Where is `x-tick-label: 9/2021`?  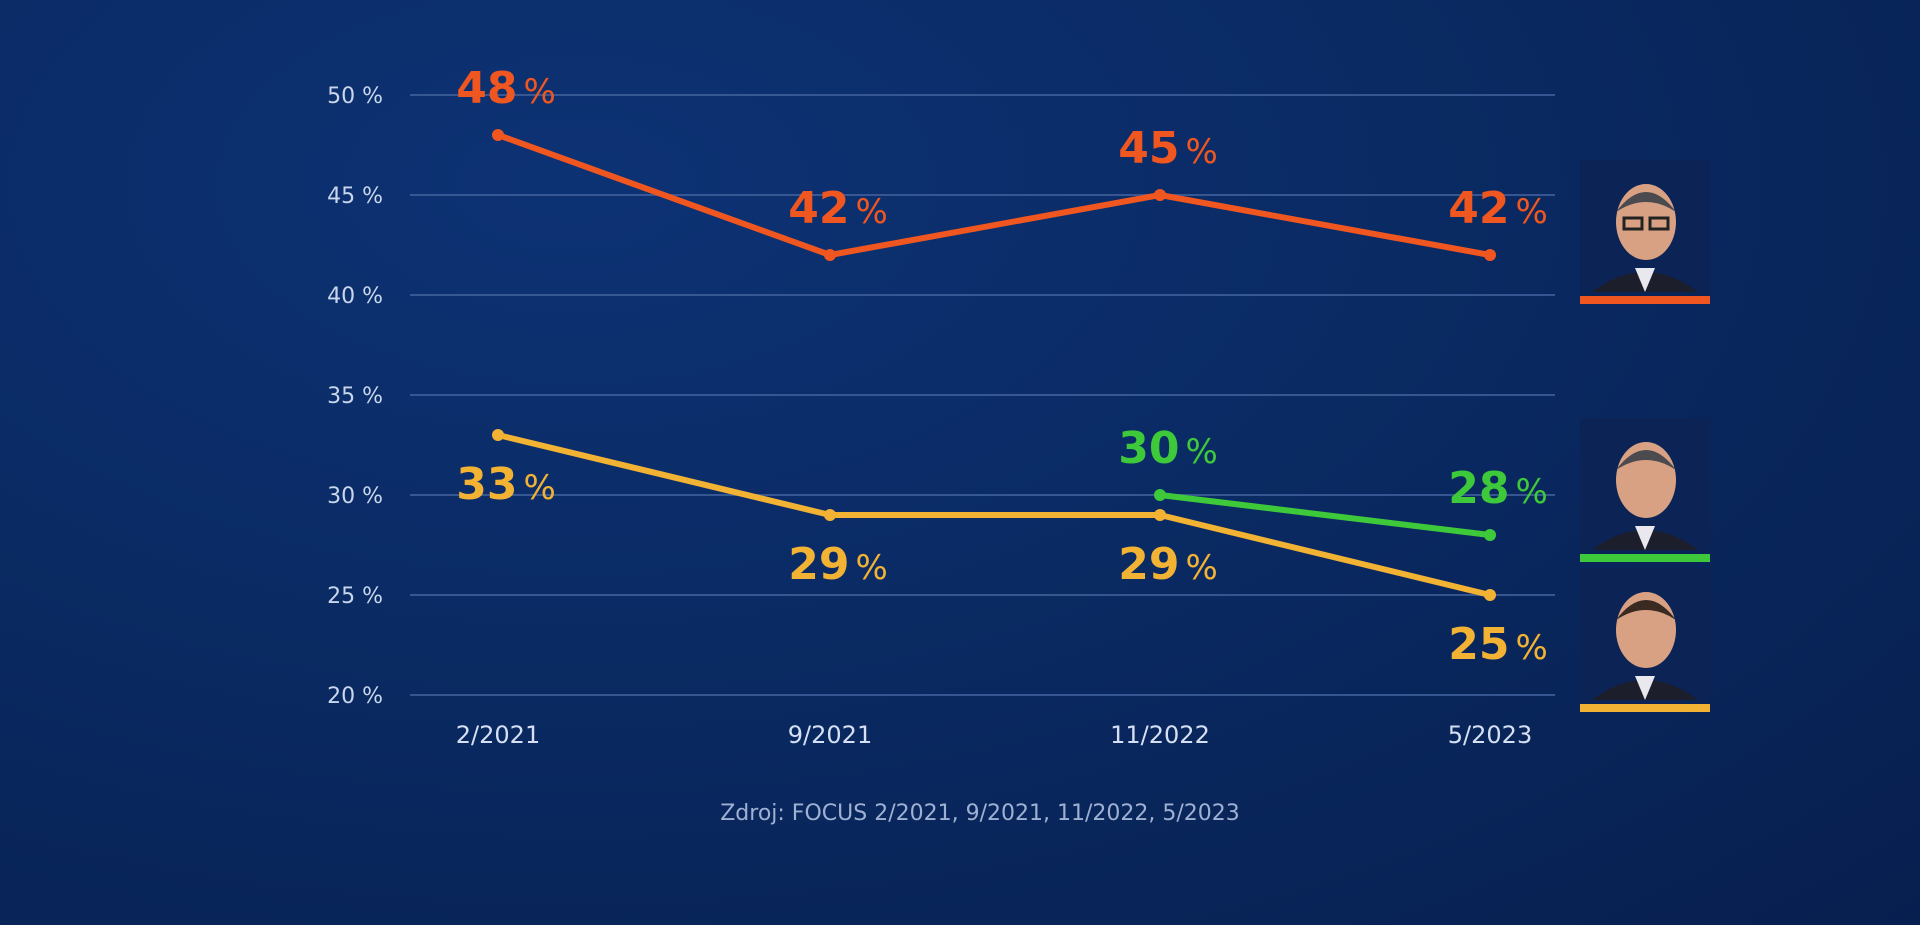
x-tick-label: 9/2021 is located at coordinates (830, 735).